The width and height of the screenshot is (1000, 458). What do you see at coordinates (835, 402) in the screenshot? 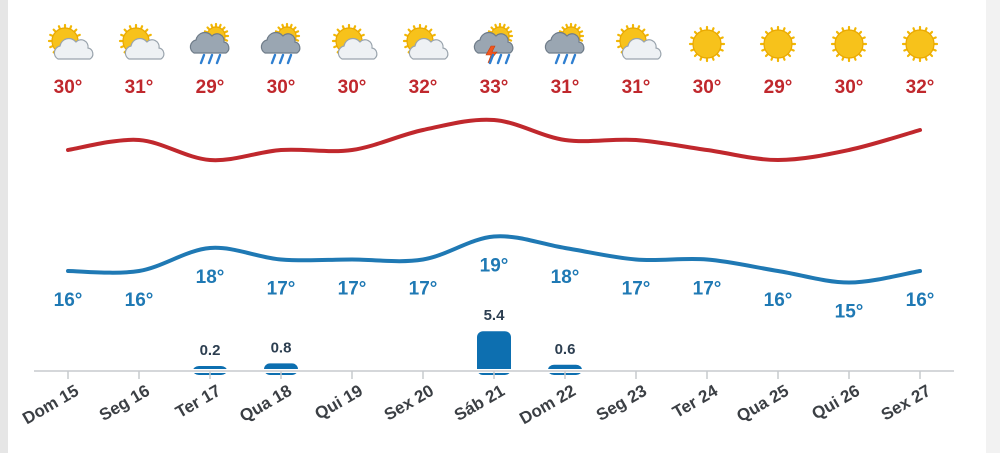
I see `day-label: Qui 26` at bounding box center [835, 402].